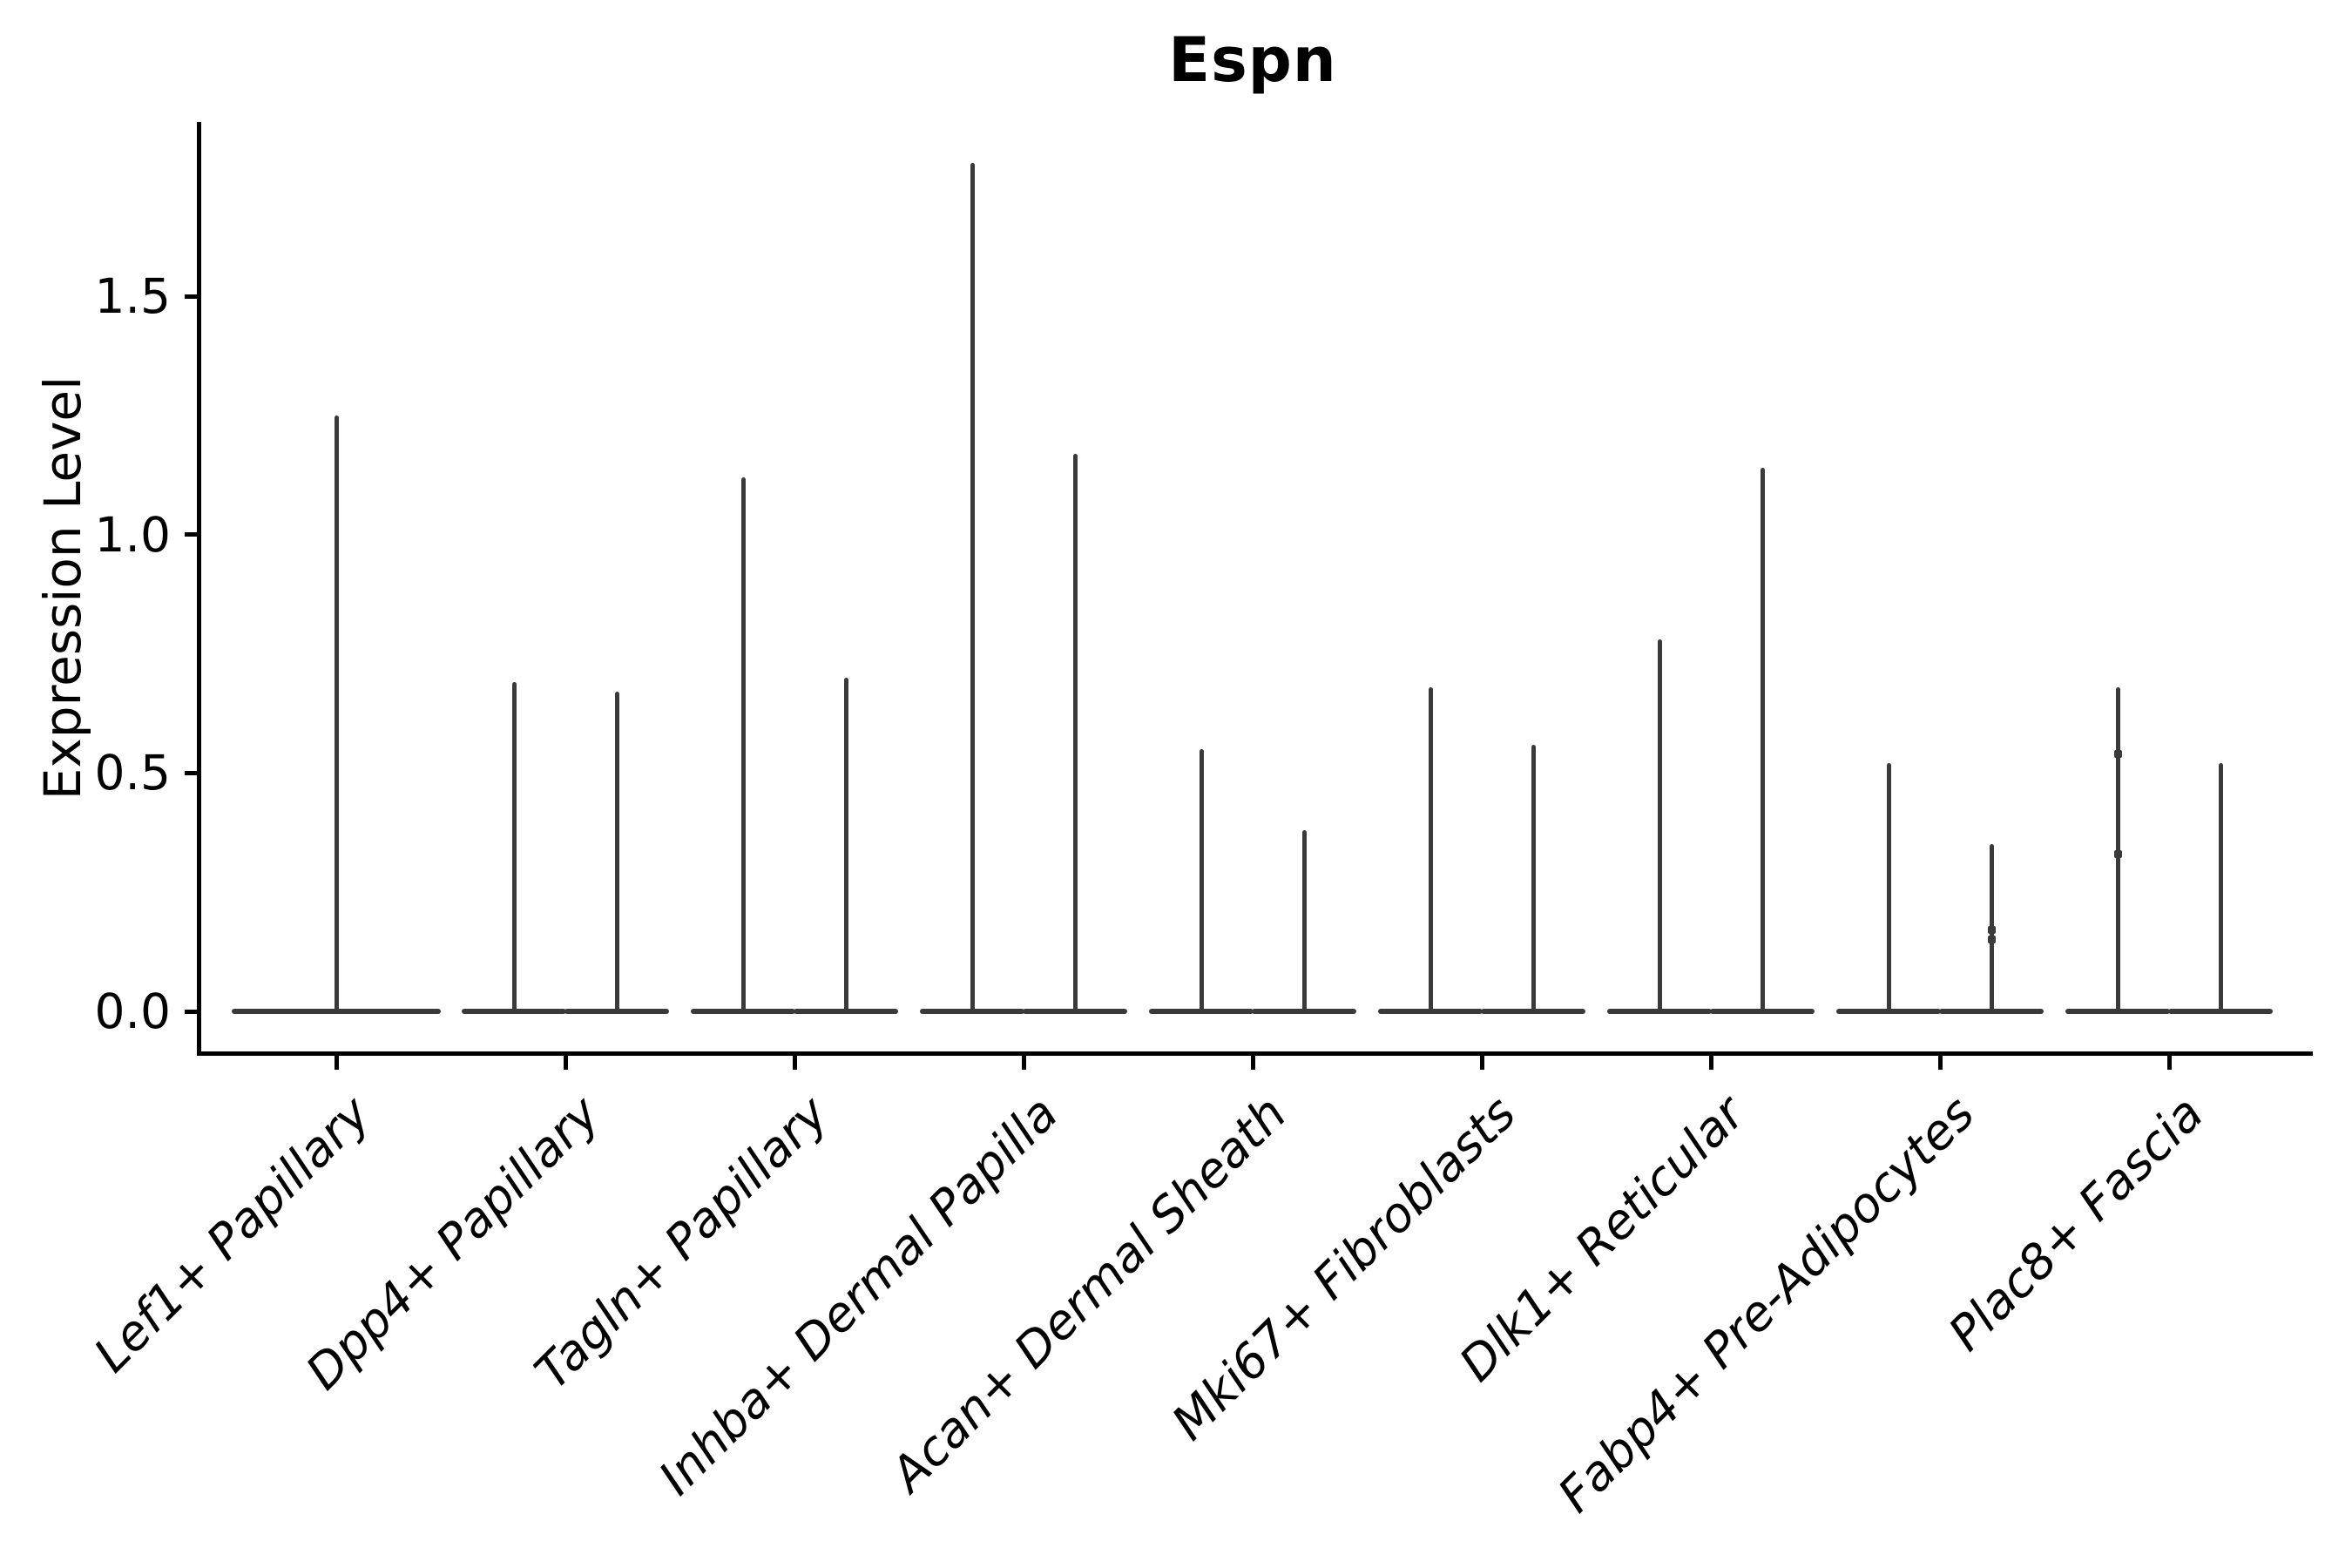  What do you see at coordinates (62, 588) in the screenshot?
I see `y-axis-label: Expression Level` at bounding box center [62, 588].